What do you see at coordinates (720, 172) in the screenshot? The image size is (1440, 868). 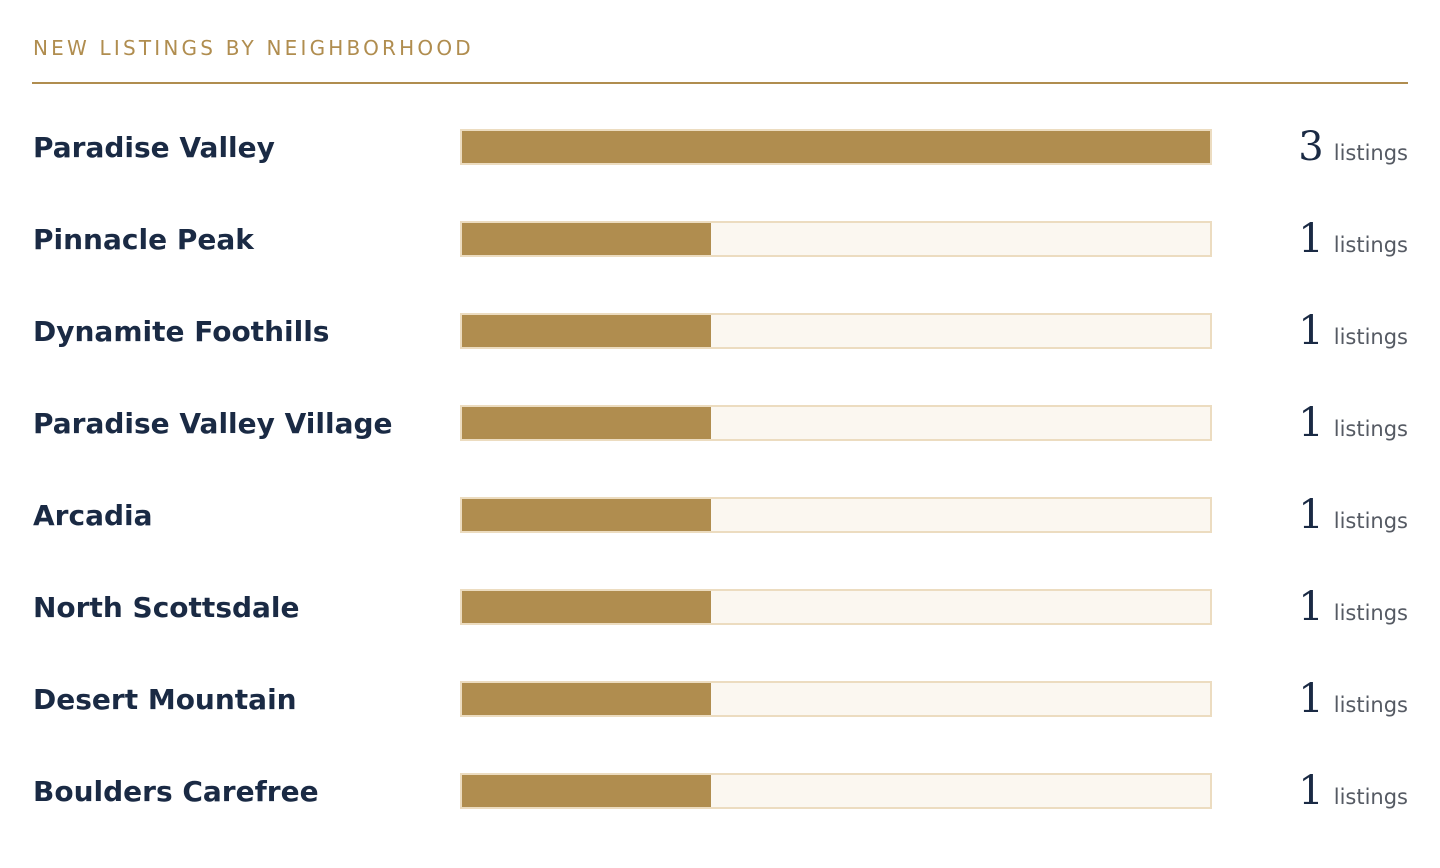 I see `bar-row: Paradise Valley 3 listings` at bounding box center [720, 172].